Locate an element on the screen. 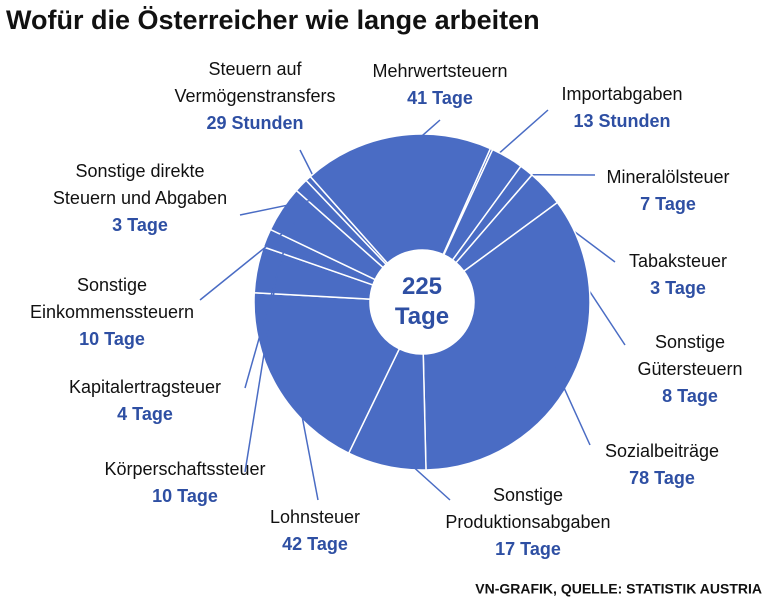 This screenshot has width=768, height=604. value-label: 17 Tage is located at coordinates (528, 549).